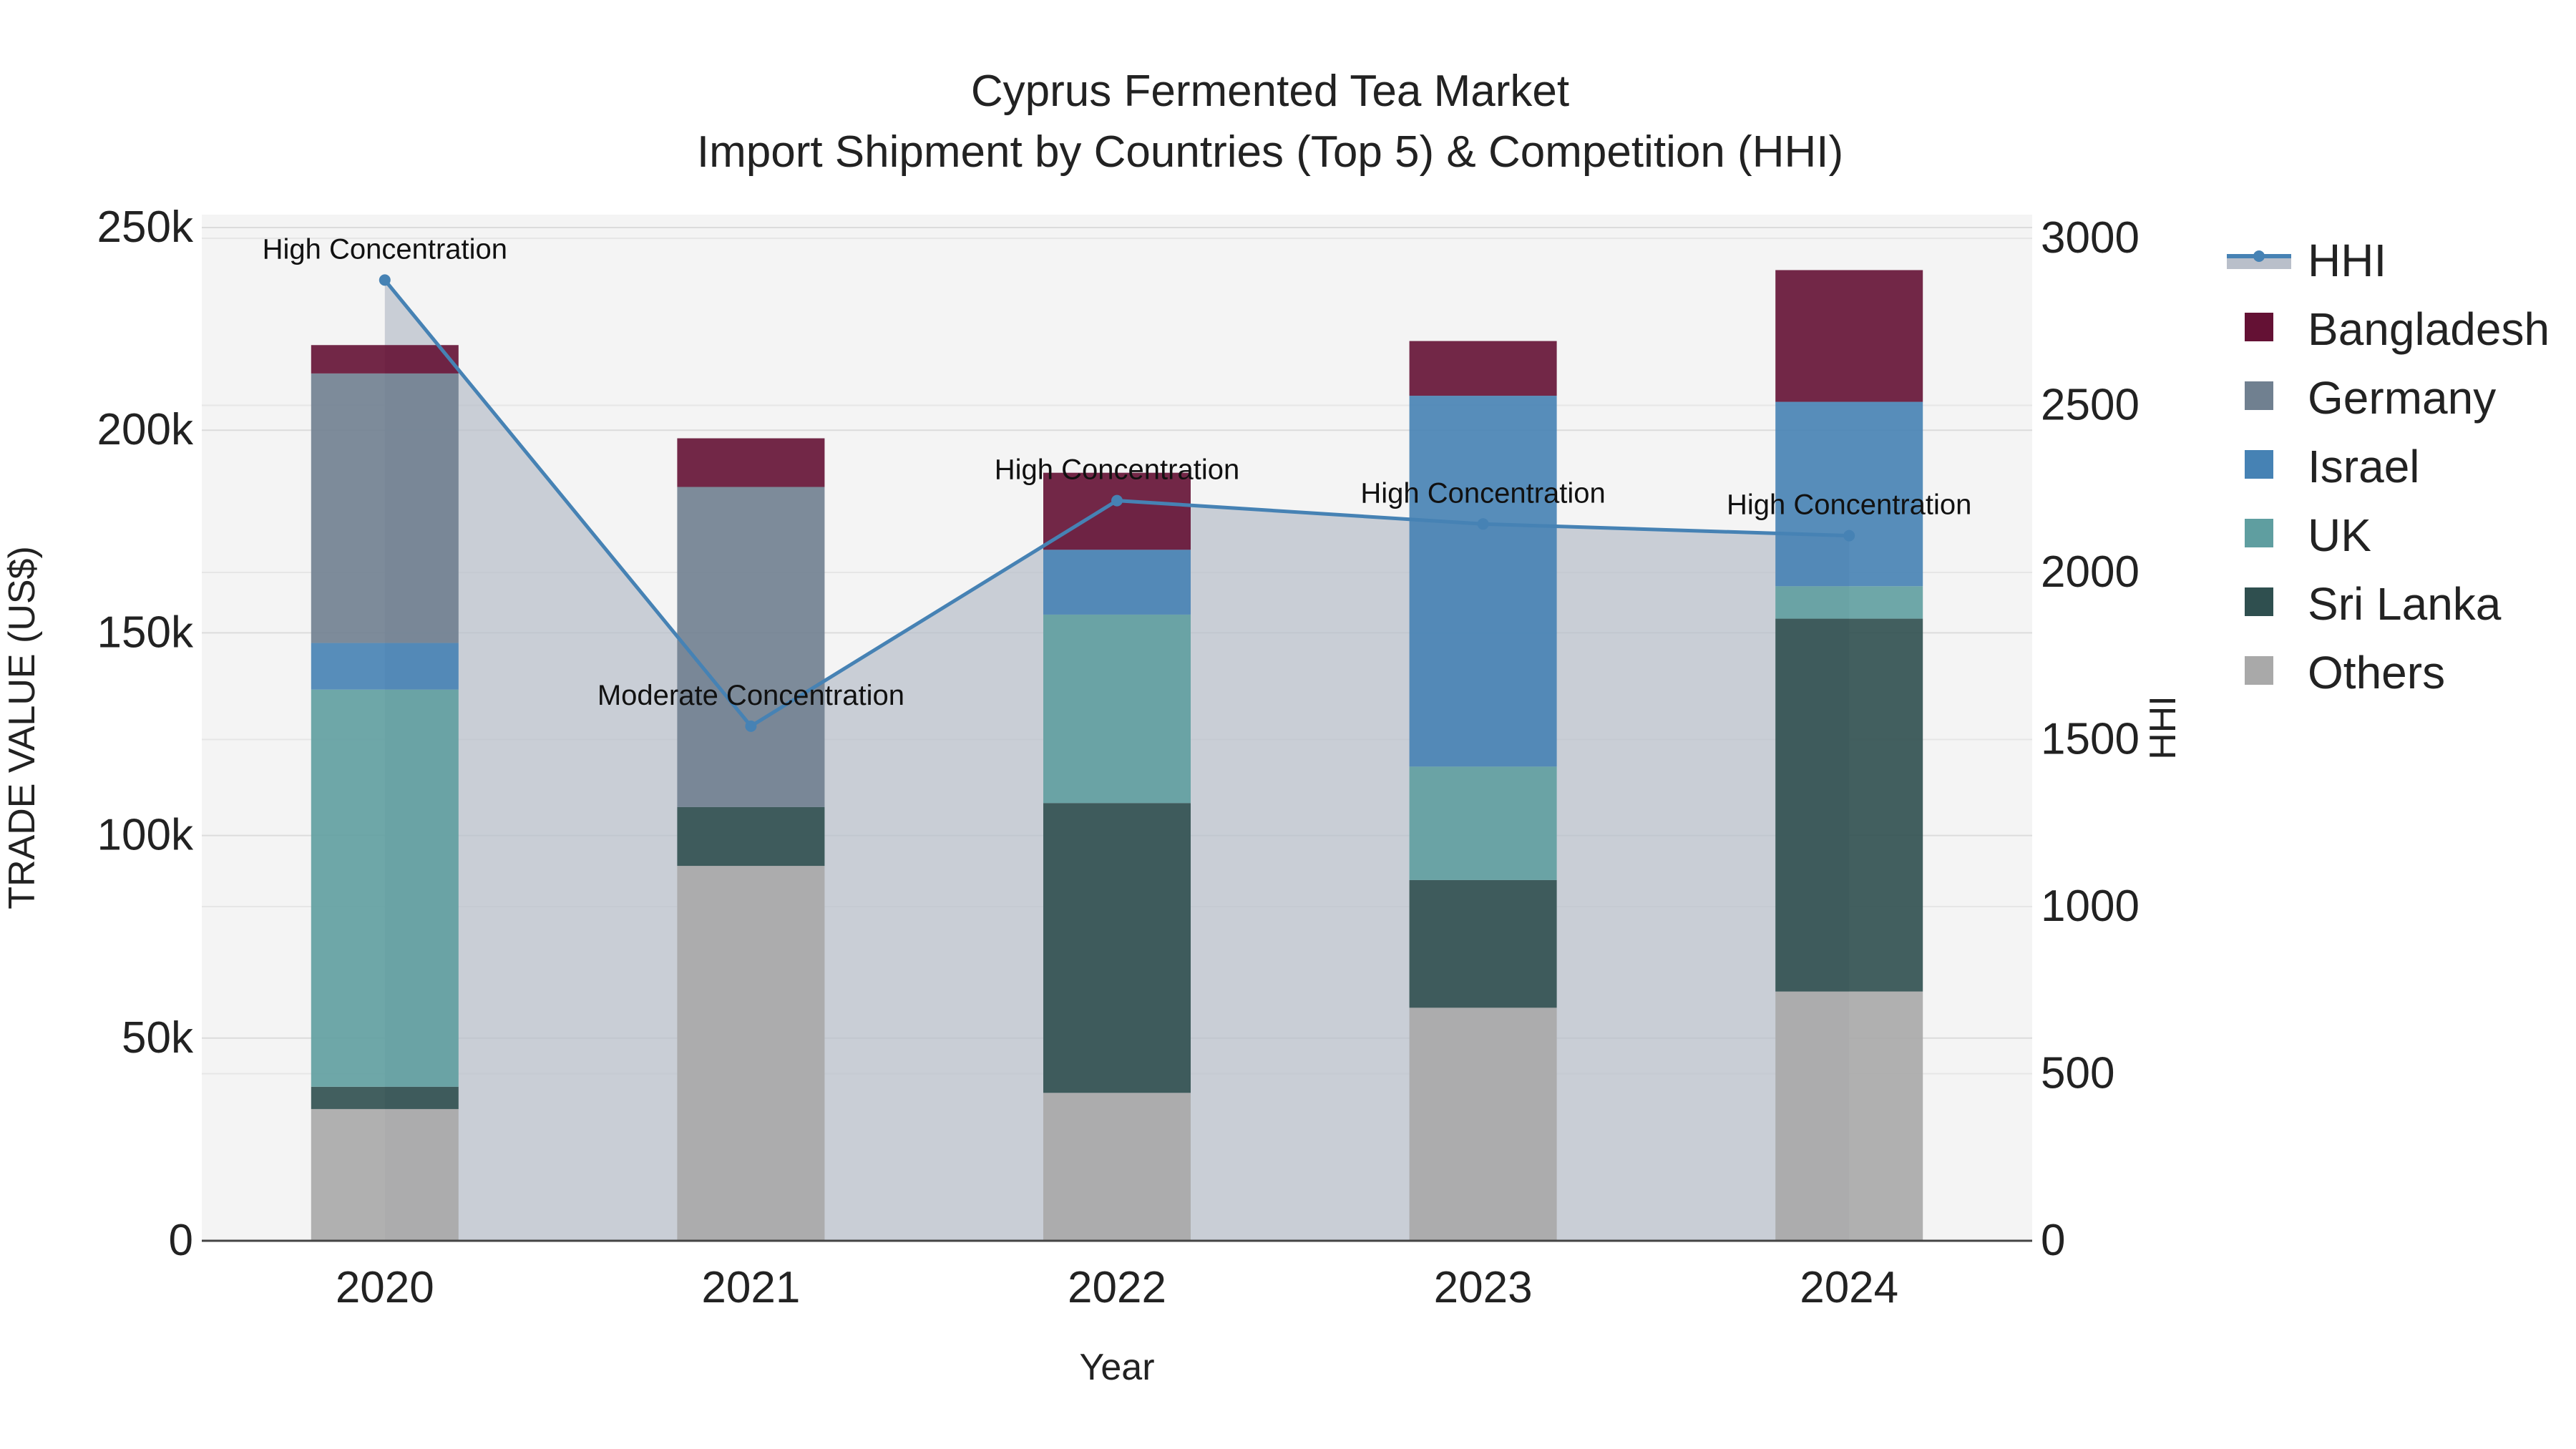  What do you see at coordinates (750, 1287) in the screenshot?
I see `x-tick-label: 2021` at bounding box center [750, 1287].